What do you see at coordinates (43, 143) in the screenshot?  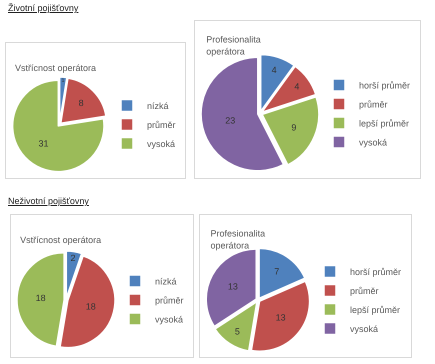 I see `data-label: 31` at bounding box center [43, 143].